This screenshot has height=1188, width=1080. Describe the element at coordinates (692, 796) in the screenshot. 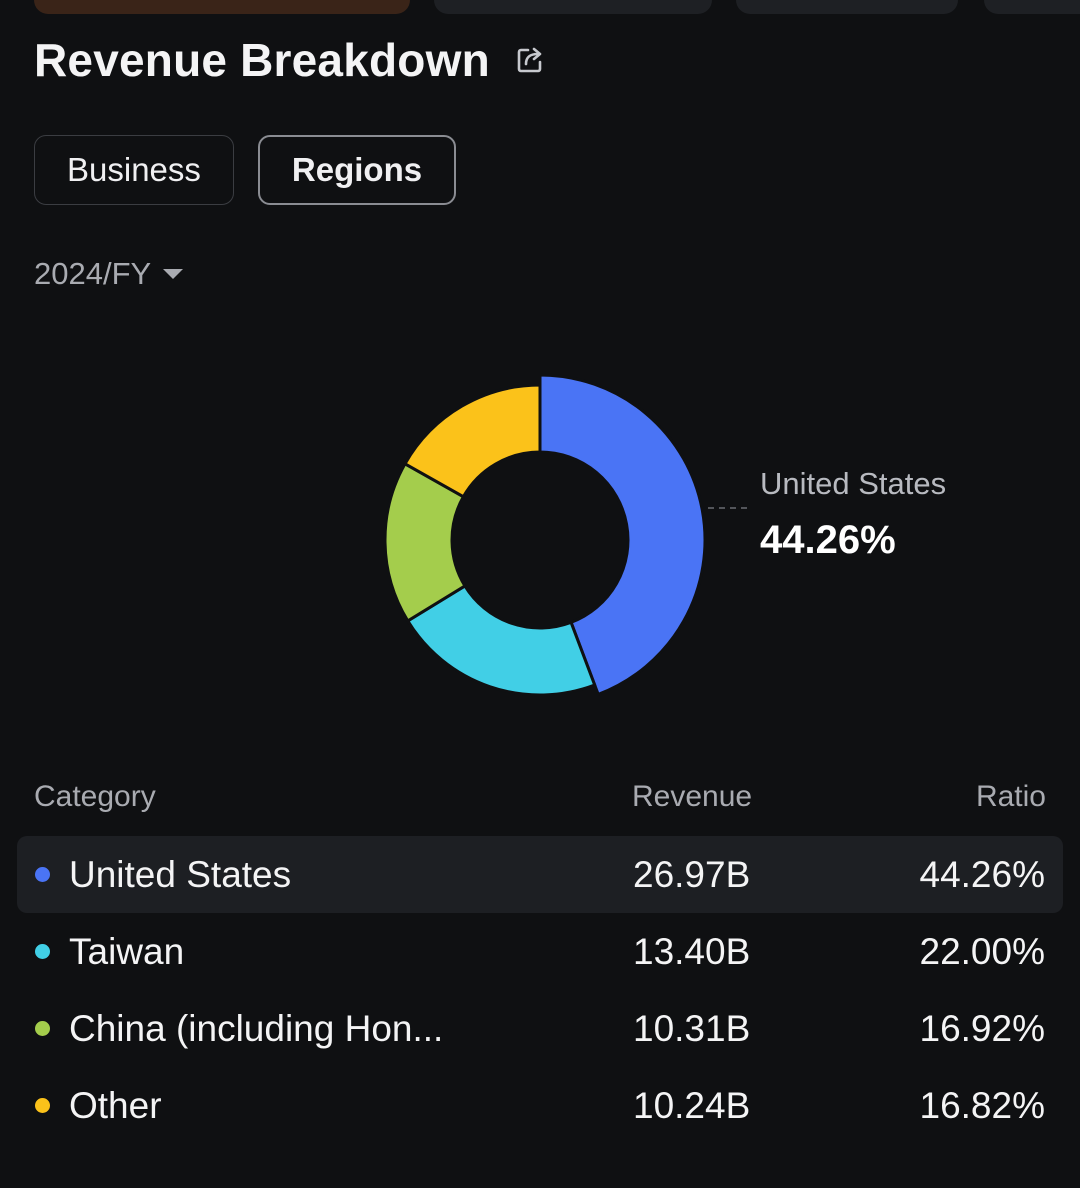

I see `revenue-header: Revenue` at that location.